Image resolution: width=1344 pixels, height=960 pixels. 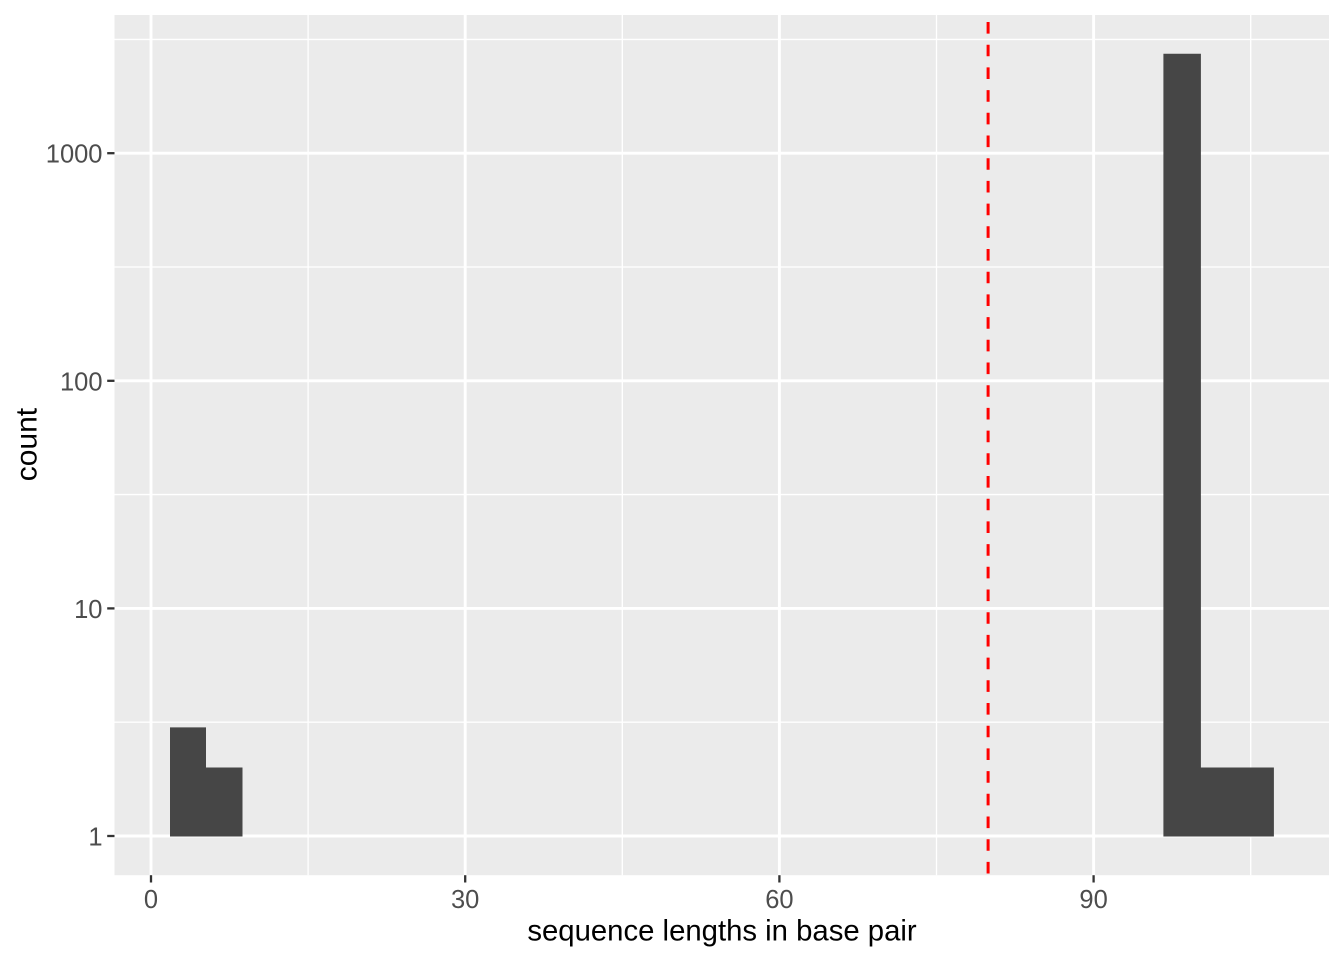 I want to click on svg-text: 1000, so click(x=74, y=155).